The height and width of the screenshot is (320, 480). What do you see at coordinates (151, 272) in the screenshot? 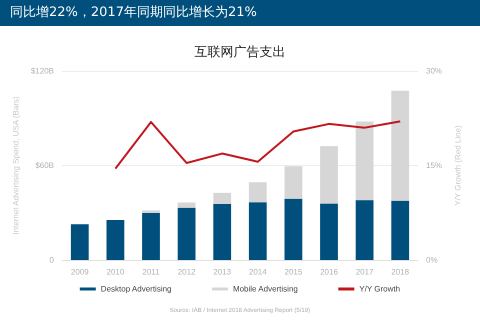
I see `x-tick-label: 2011` at bounding box center [151, 272].